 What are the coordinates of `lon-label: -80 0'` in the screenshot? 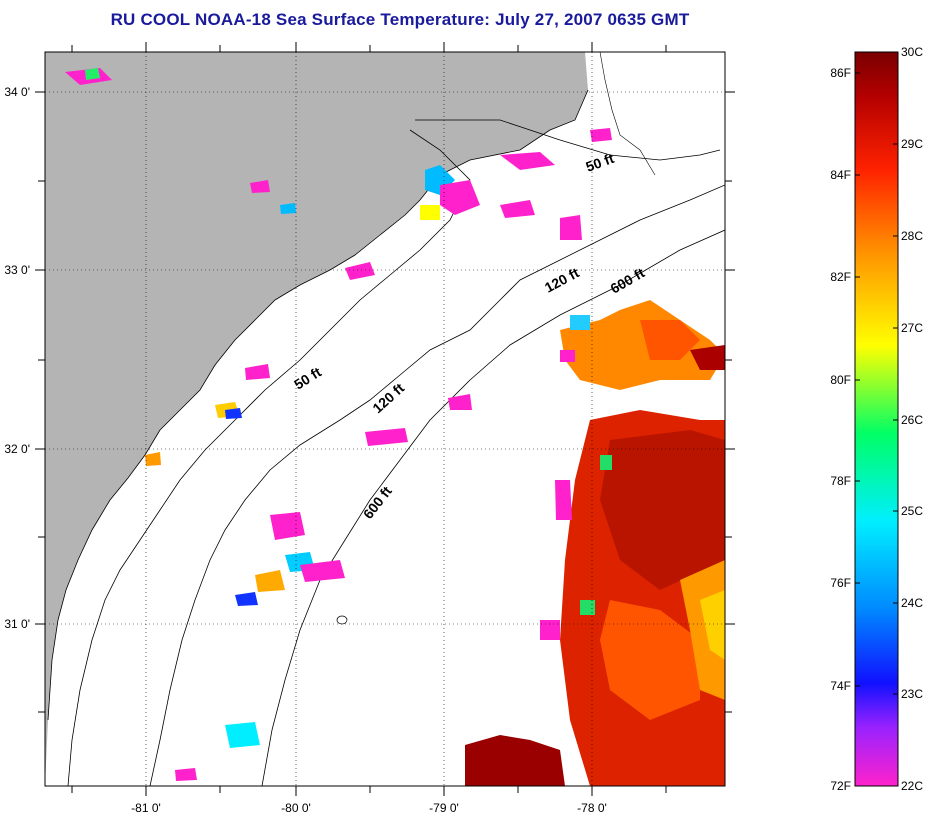 It's located at (296, 808).